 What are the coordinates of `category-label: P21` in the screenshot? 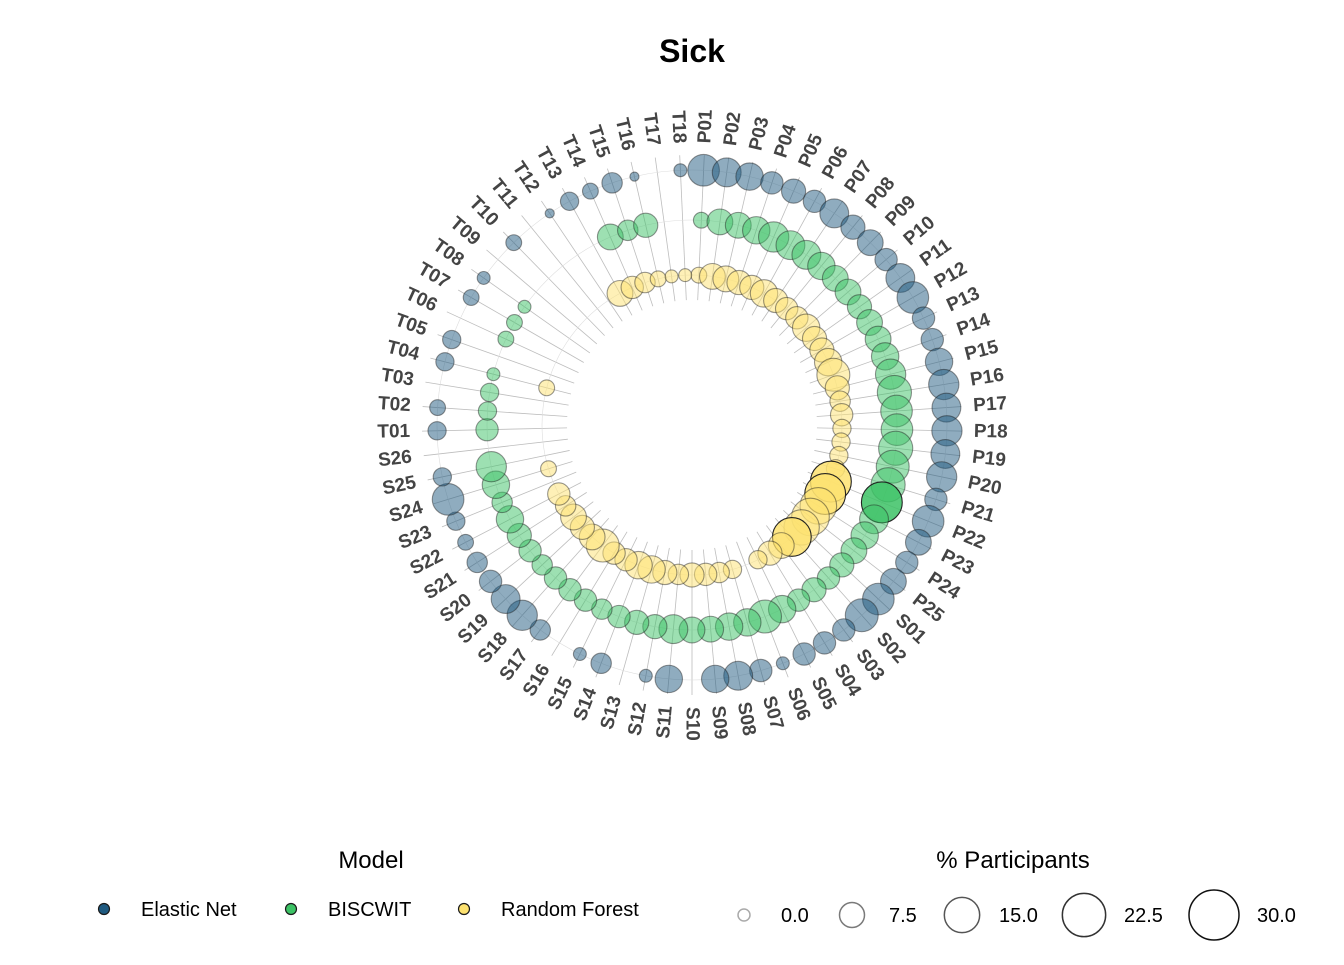 It's located at (978, 512).